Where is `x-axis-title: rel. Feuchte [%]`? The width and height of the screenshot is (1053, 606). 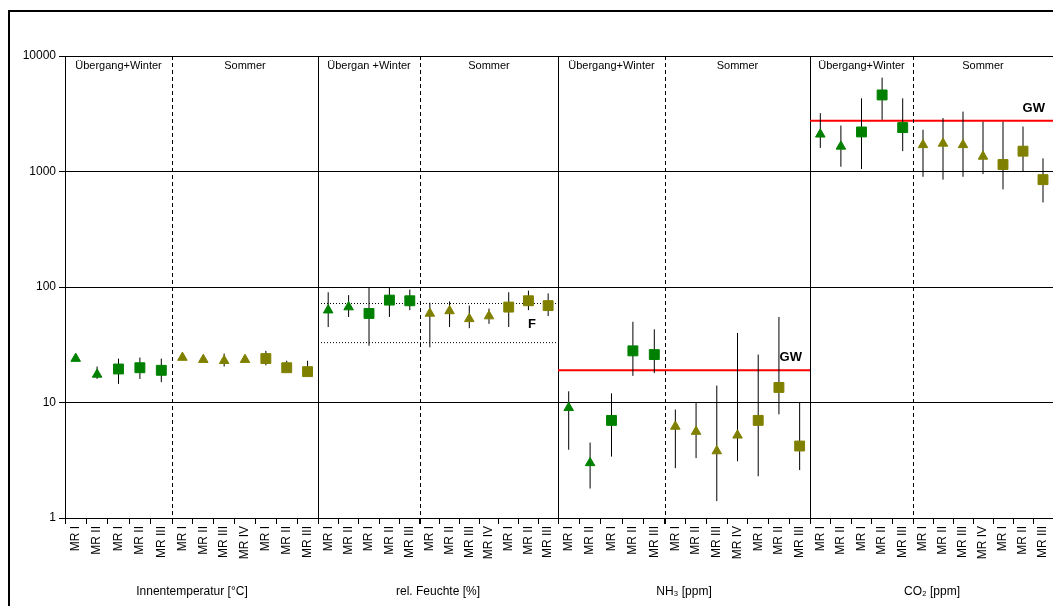 x-axis-title: rel. Feuchte [%] is located at coordinates (438, 591).